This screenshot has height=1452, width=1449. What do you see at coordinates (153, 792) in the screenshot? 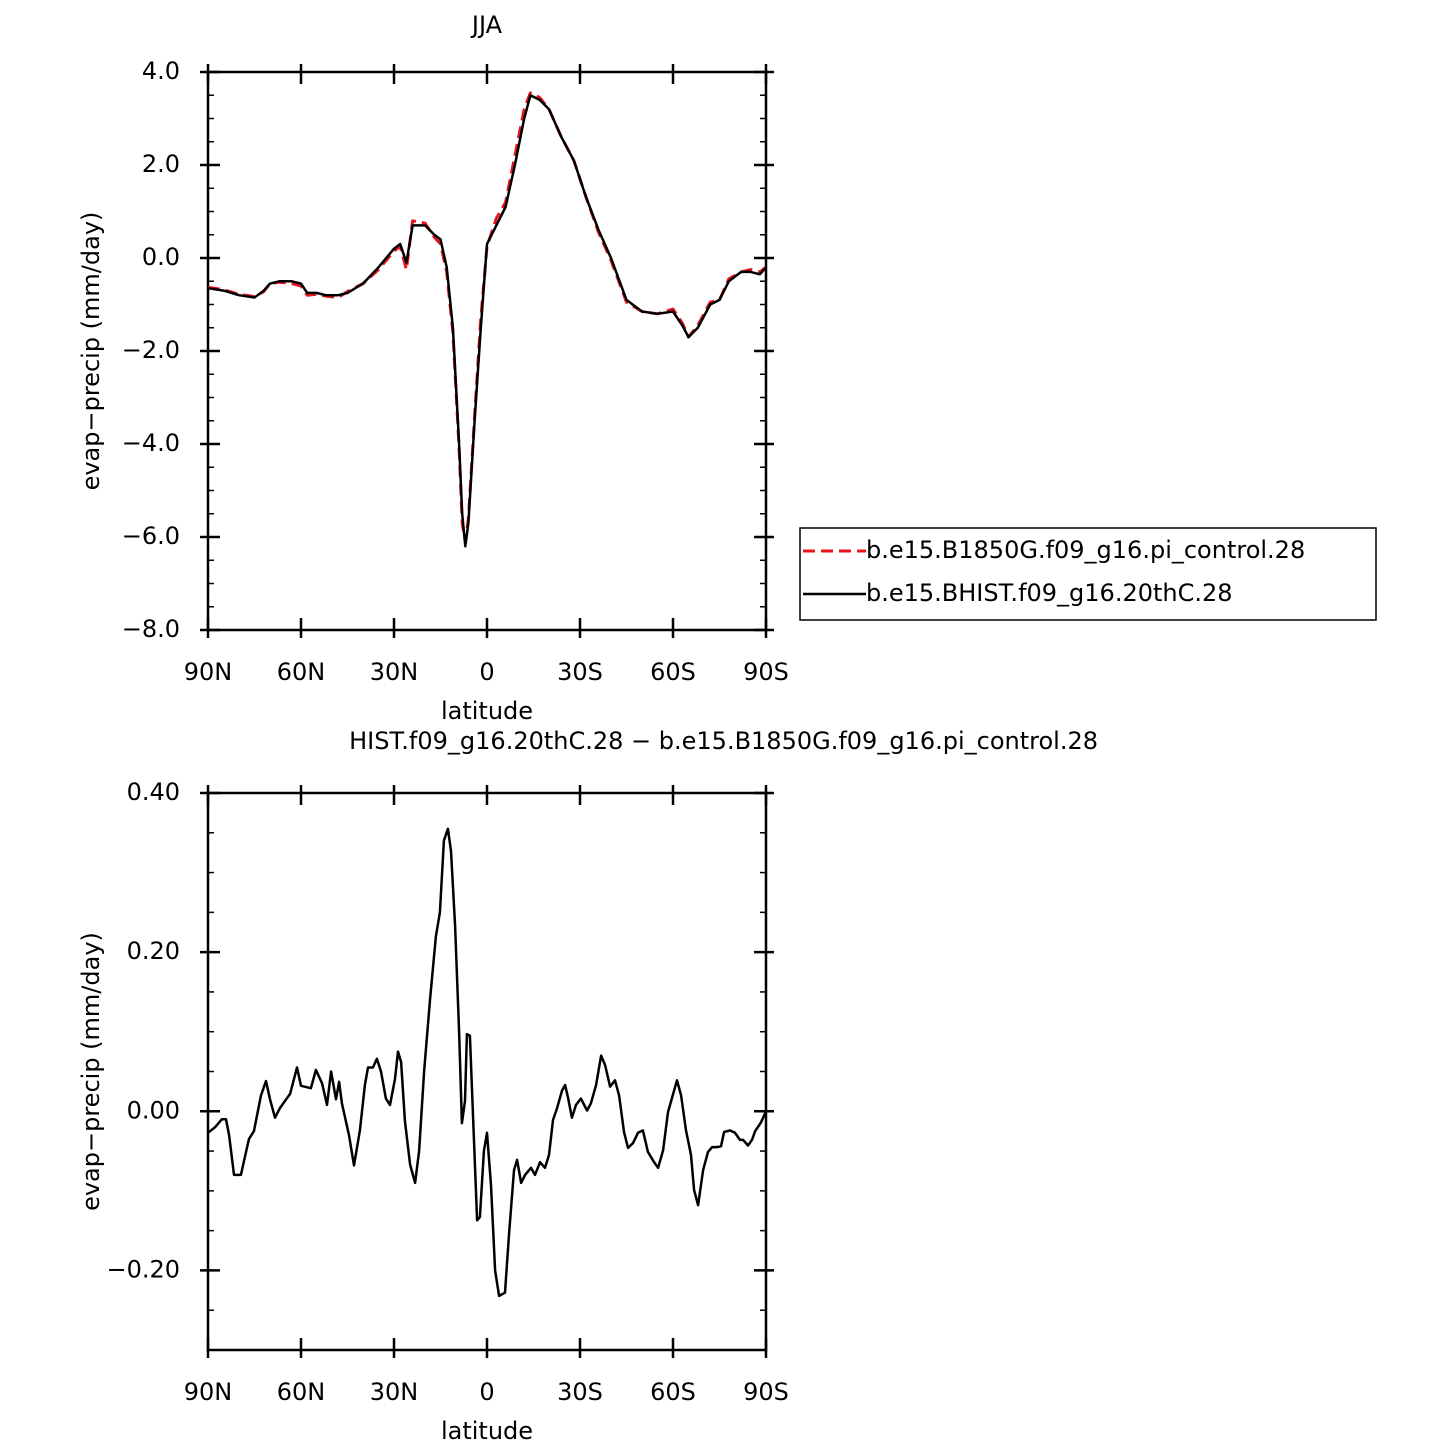
I see `y-tick-label: 0.40` at bounding box center [153, 792].